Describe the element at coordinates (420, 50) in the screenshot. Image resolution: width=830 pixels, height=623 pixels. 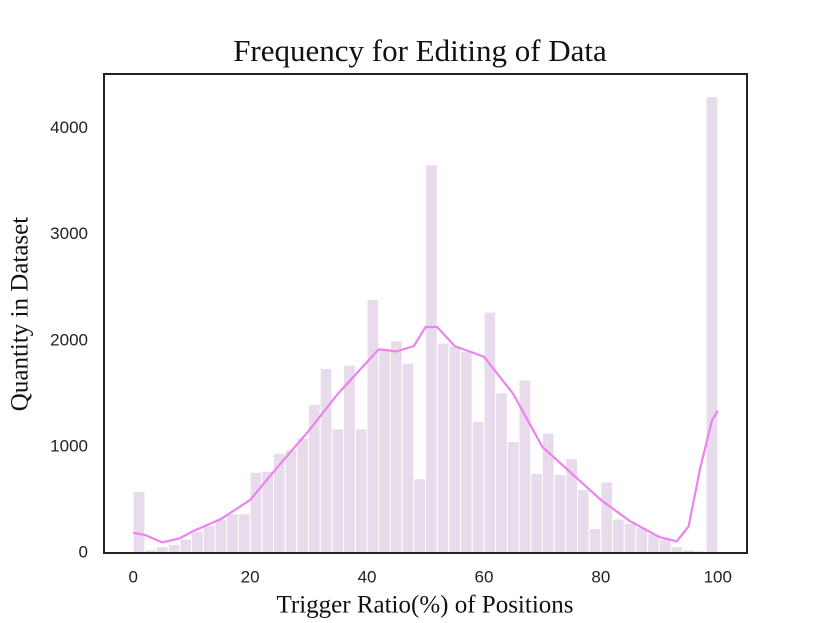
I see `chart-title: Frequency for Editing of Data` at that location.